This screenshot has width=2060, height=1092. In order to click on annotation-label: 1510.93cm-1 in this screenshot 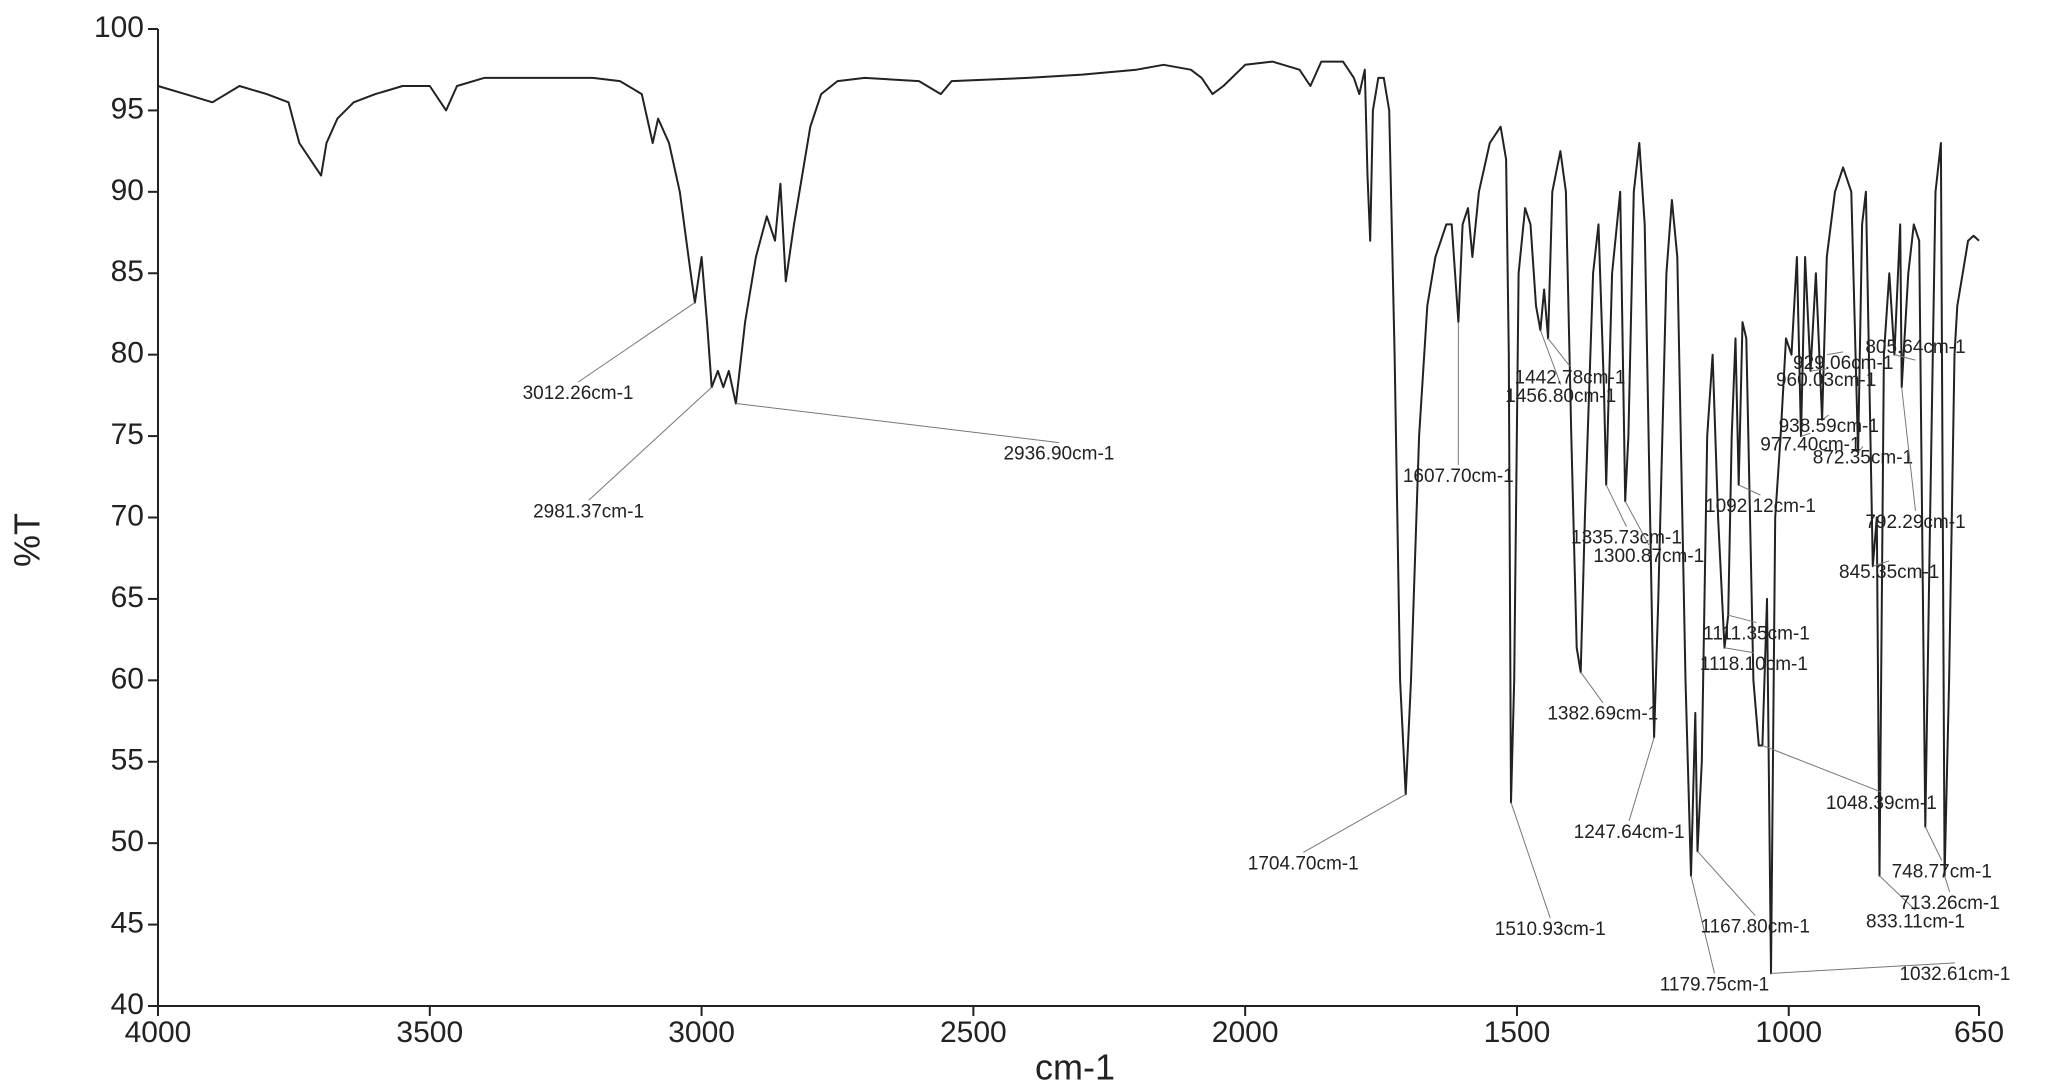, I will do `click(1550, 929)`.